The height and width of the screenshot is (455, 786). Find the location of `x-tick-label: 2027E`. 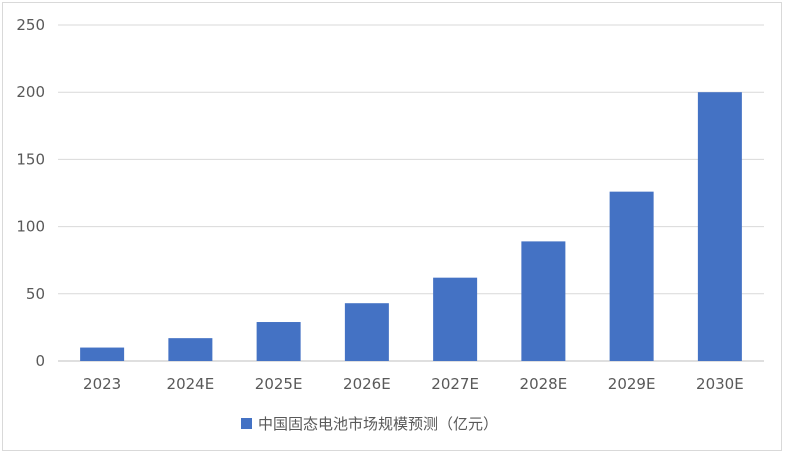

x-tick-label: 2027E is located at coordinates (455, 384).